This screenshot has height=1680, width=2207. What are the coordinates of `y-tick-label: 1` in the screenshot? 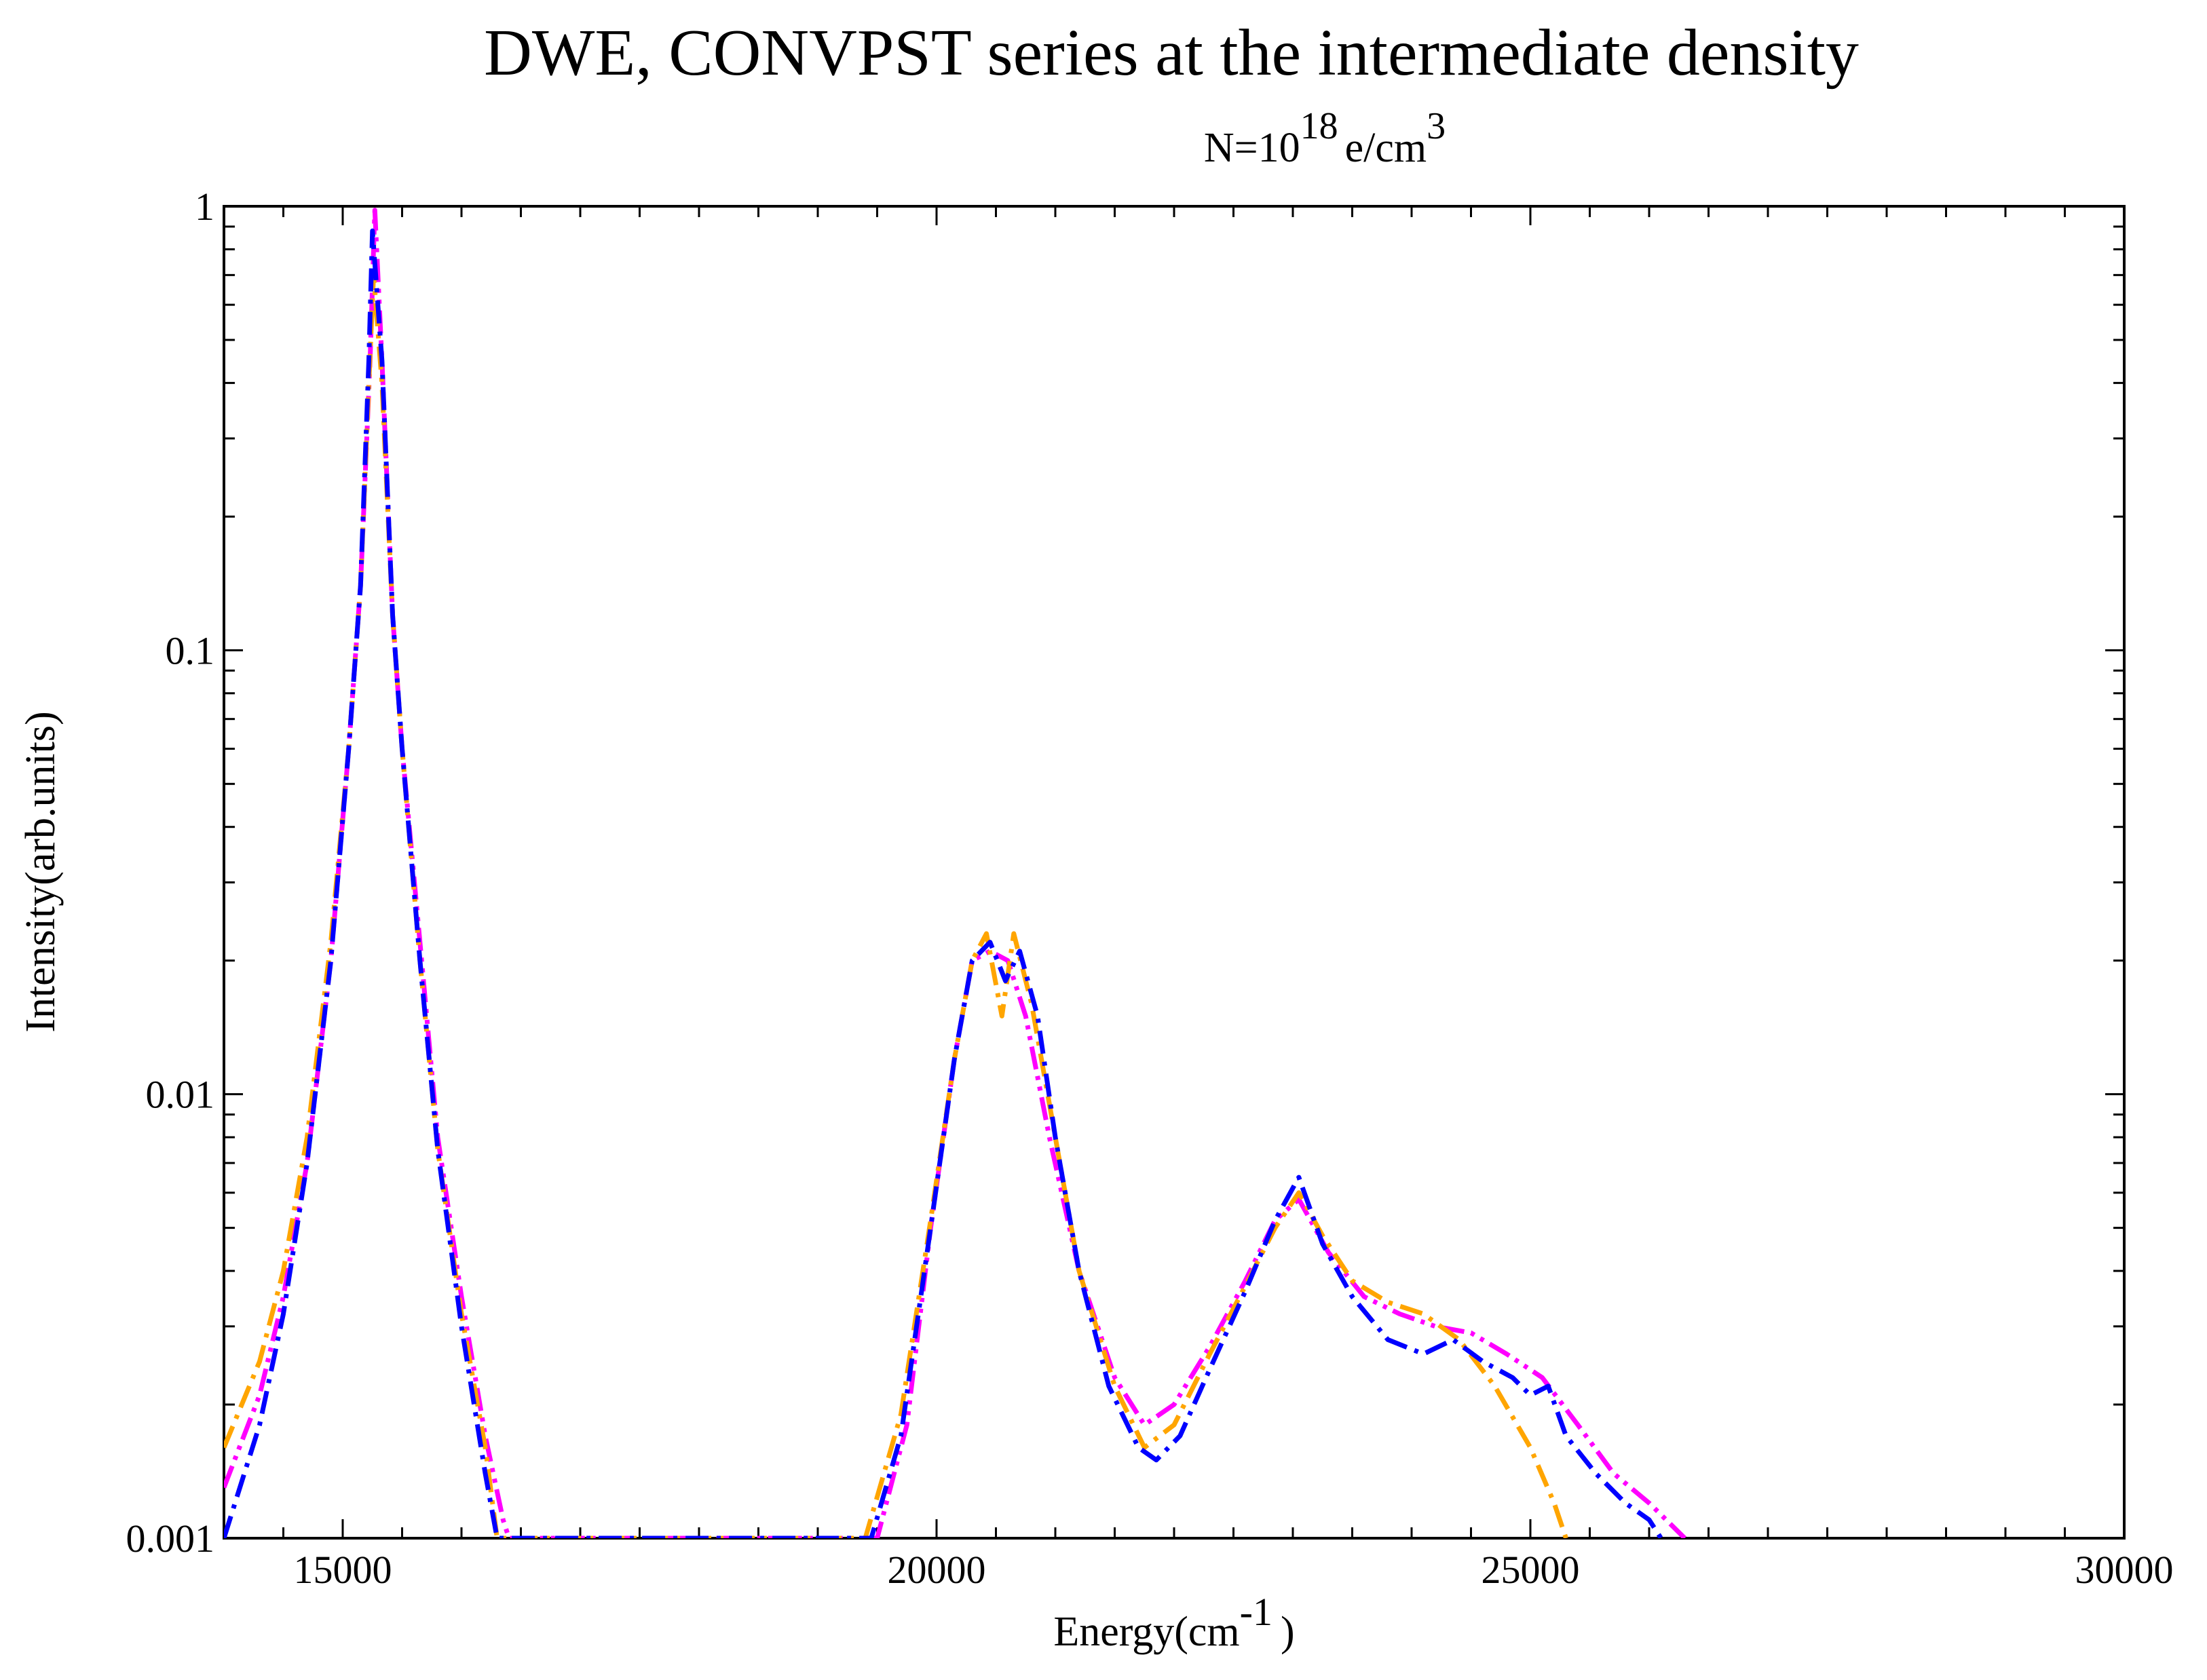 It's located at (204, 207).